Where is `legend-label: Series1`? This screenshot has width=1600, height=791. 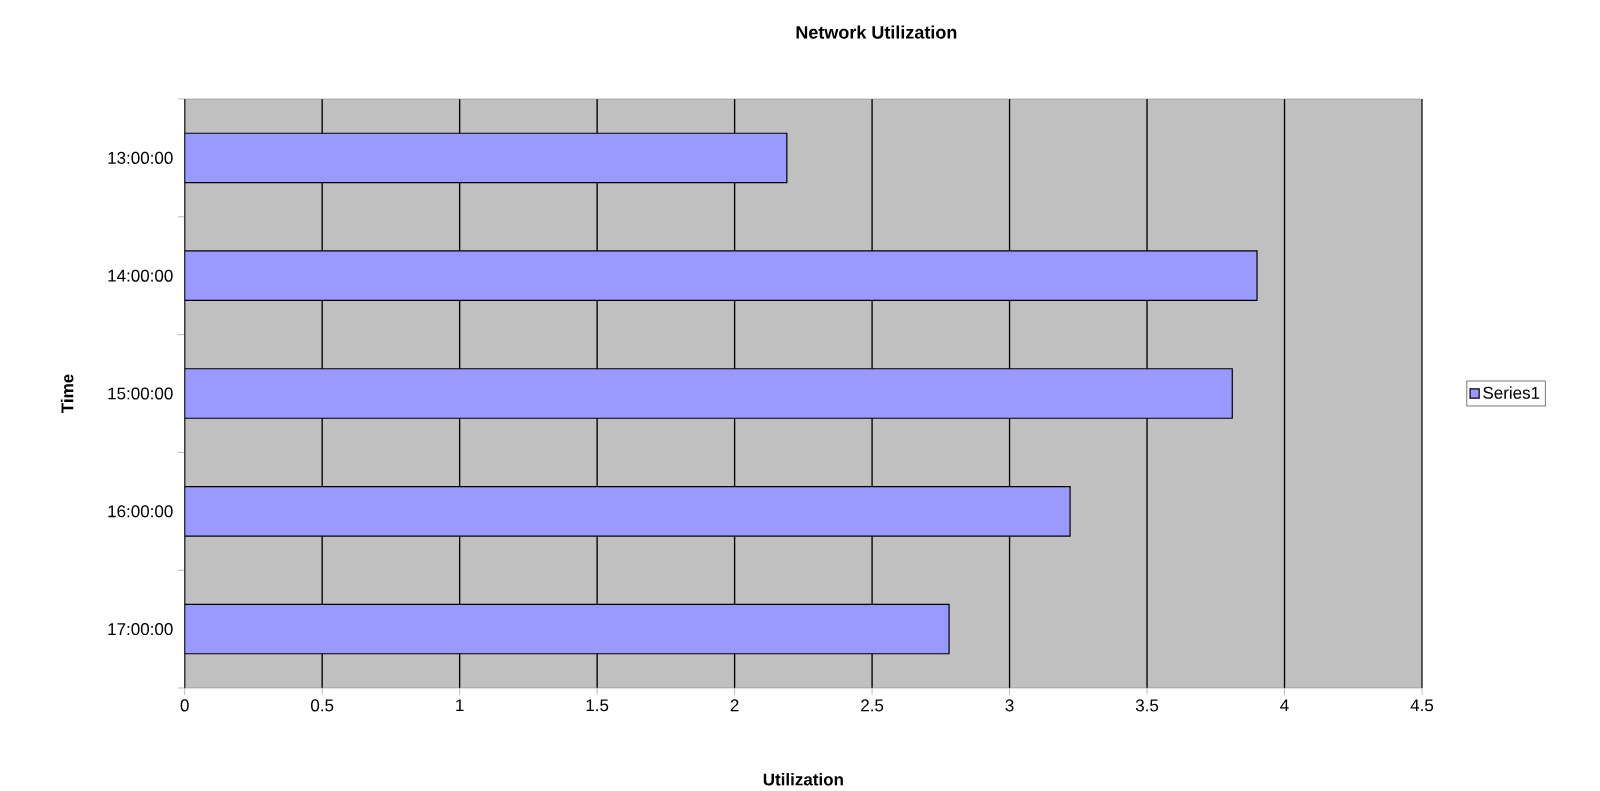
legend-label: Series1 is located at coordinates (1511, 392).